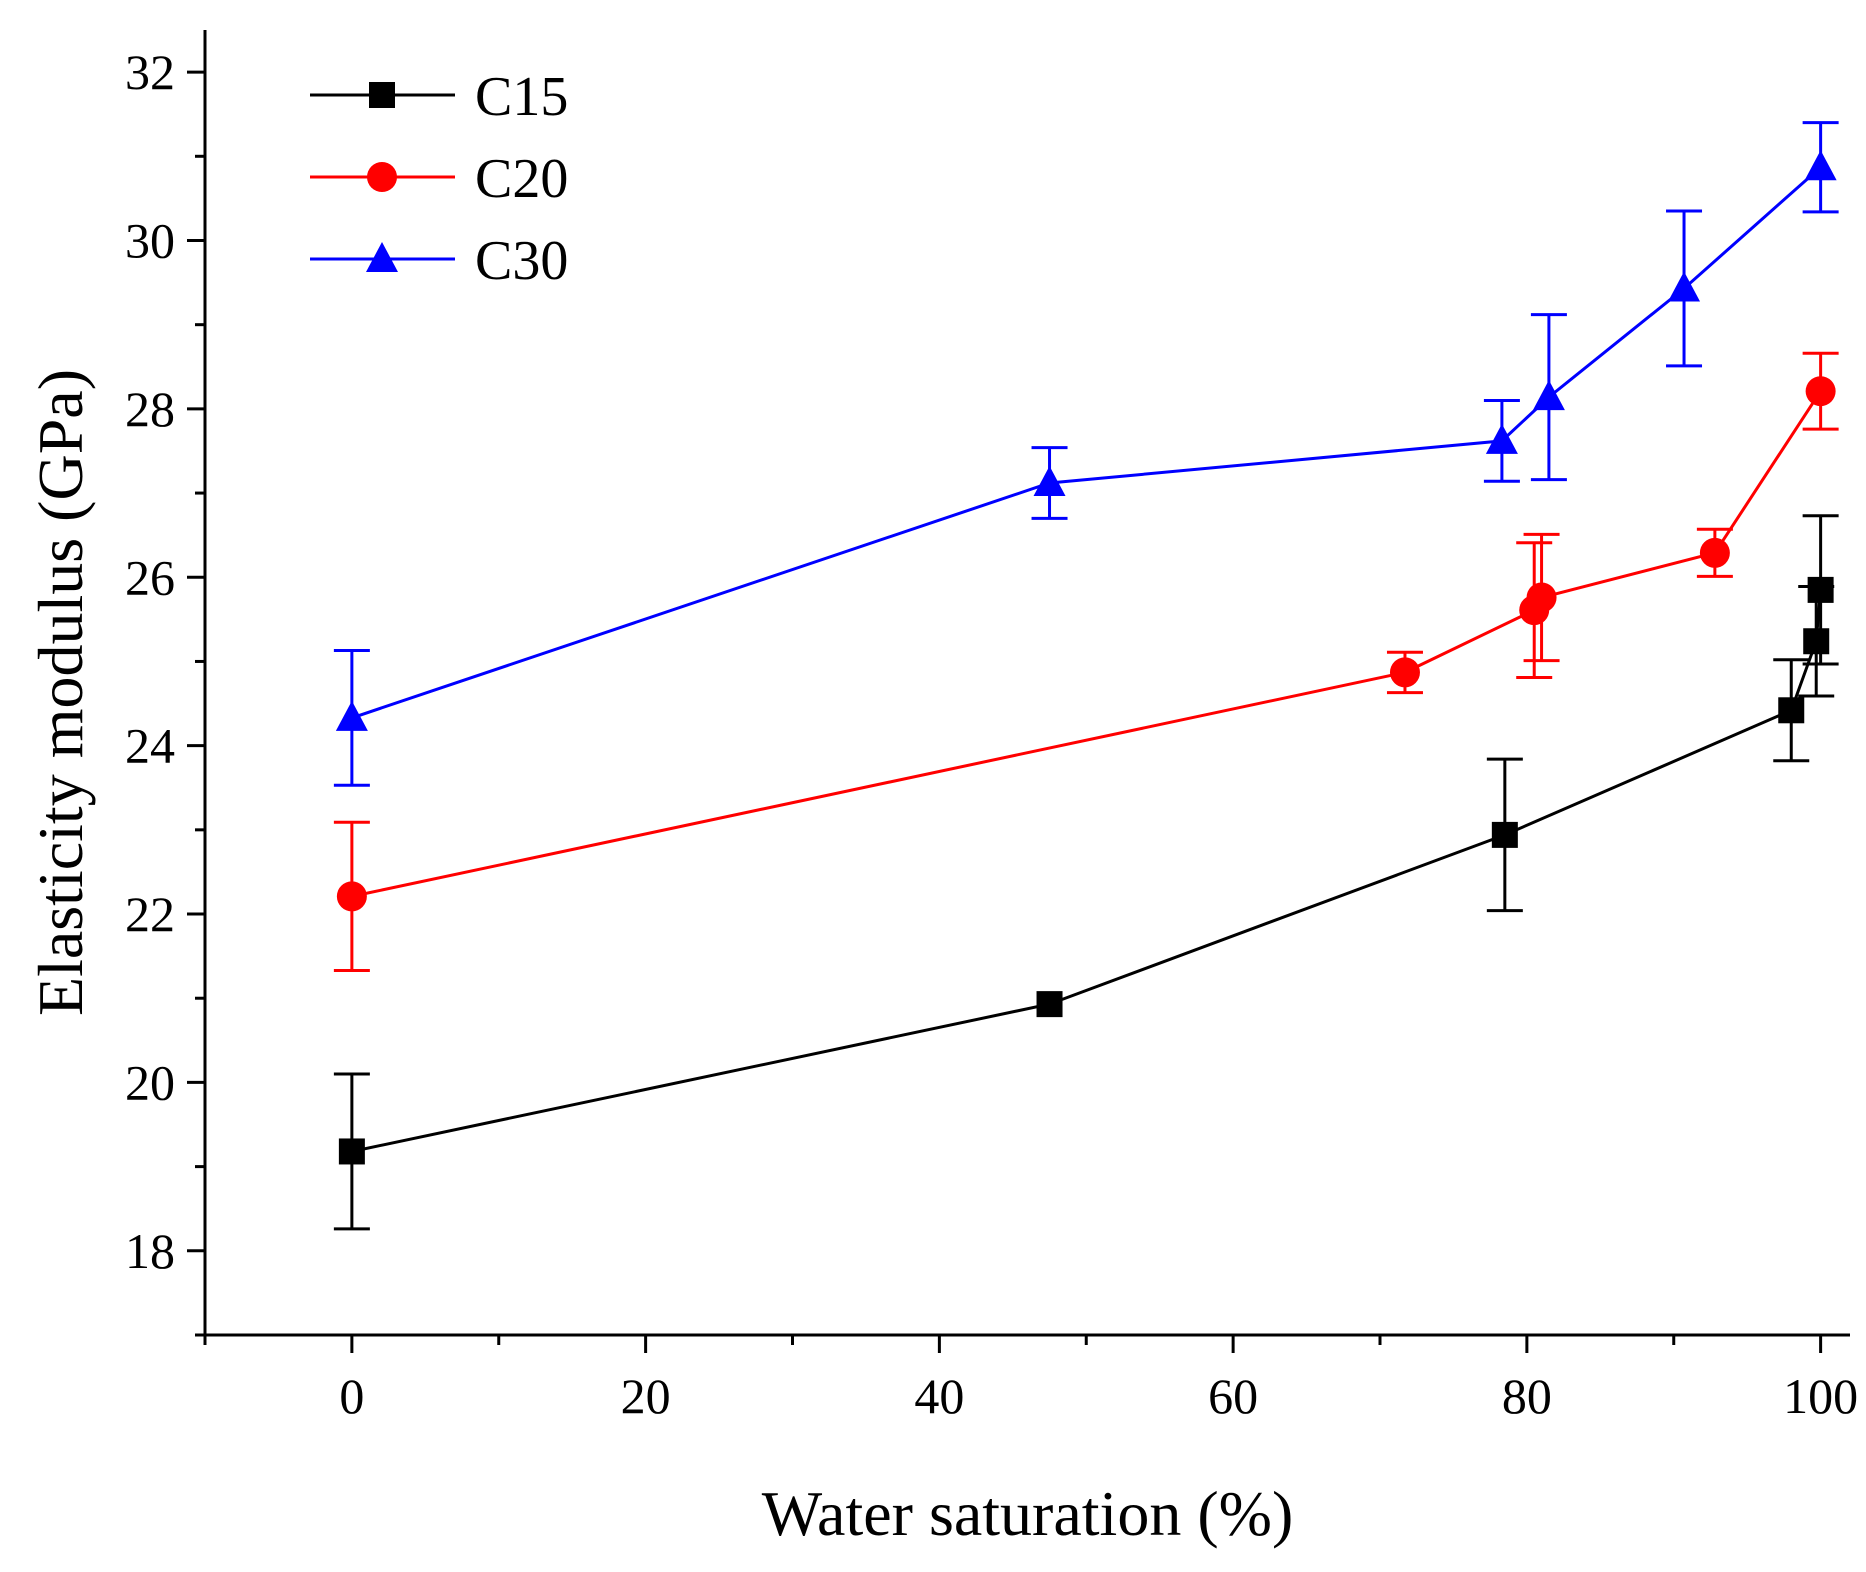 This screenshot has height=1572, width=1866. What do you see at coordinates (150, 1082) in the screenshot?
I see `y-tick-label: 20` at bounding box center [150, 1082].